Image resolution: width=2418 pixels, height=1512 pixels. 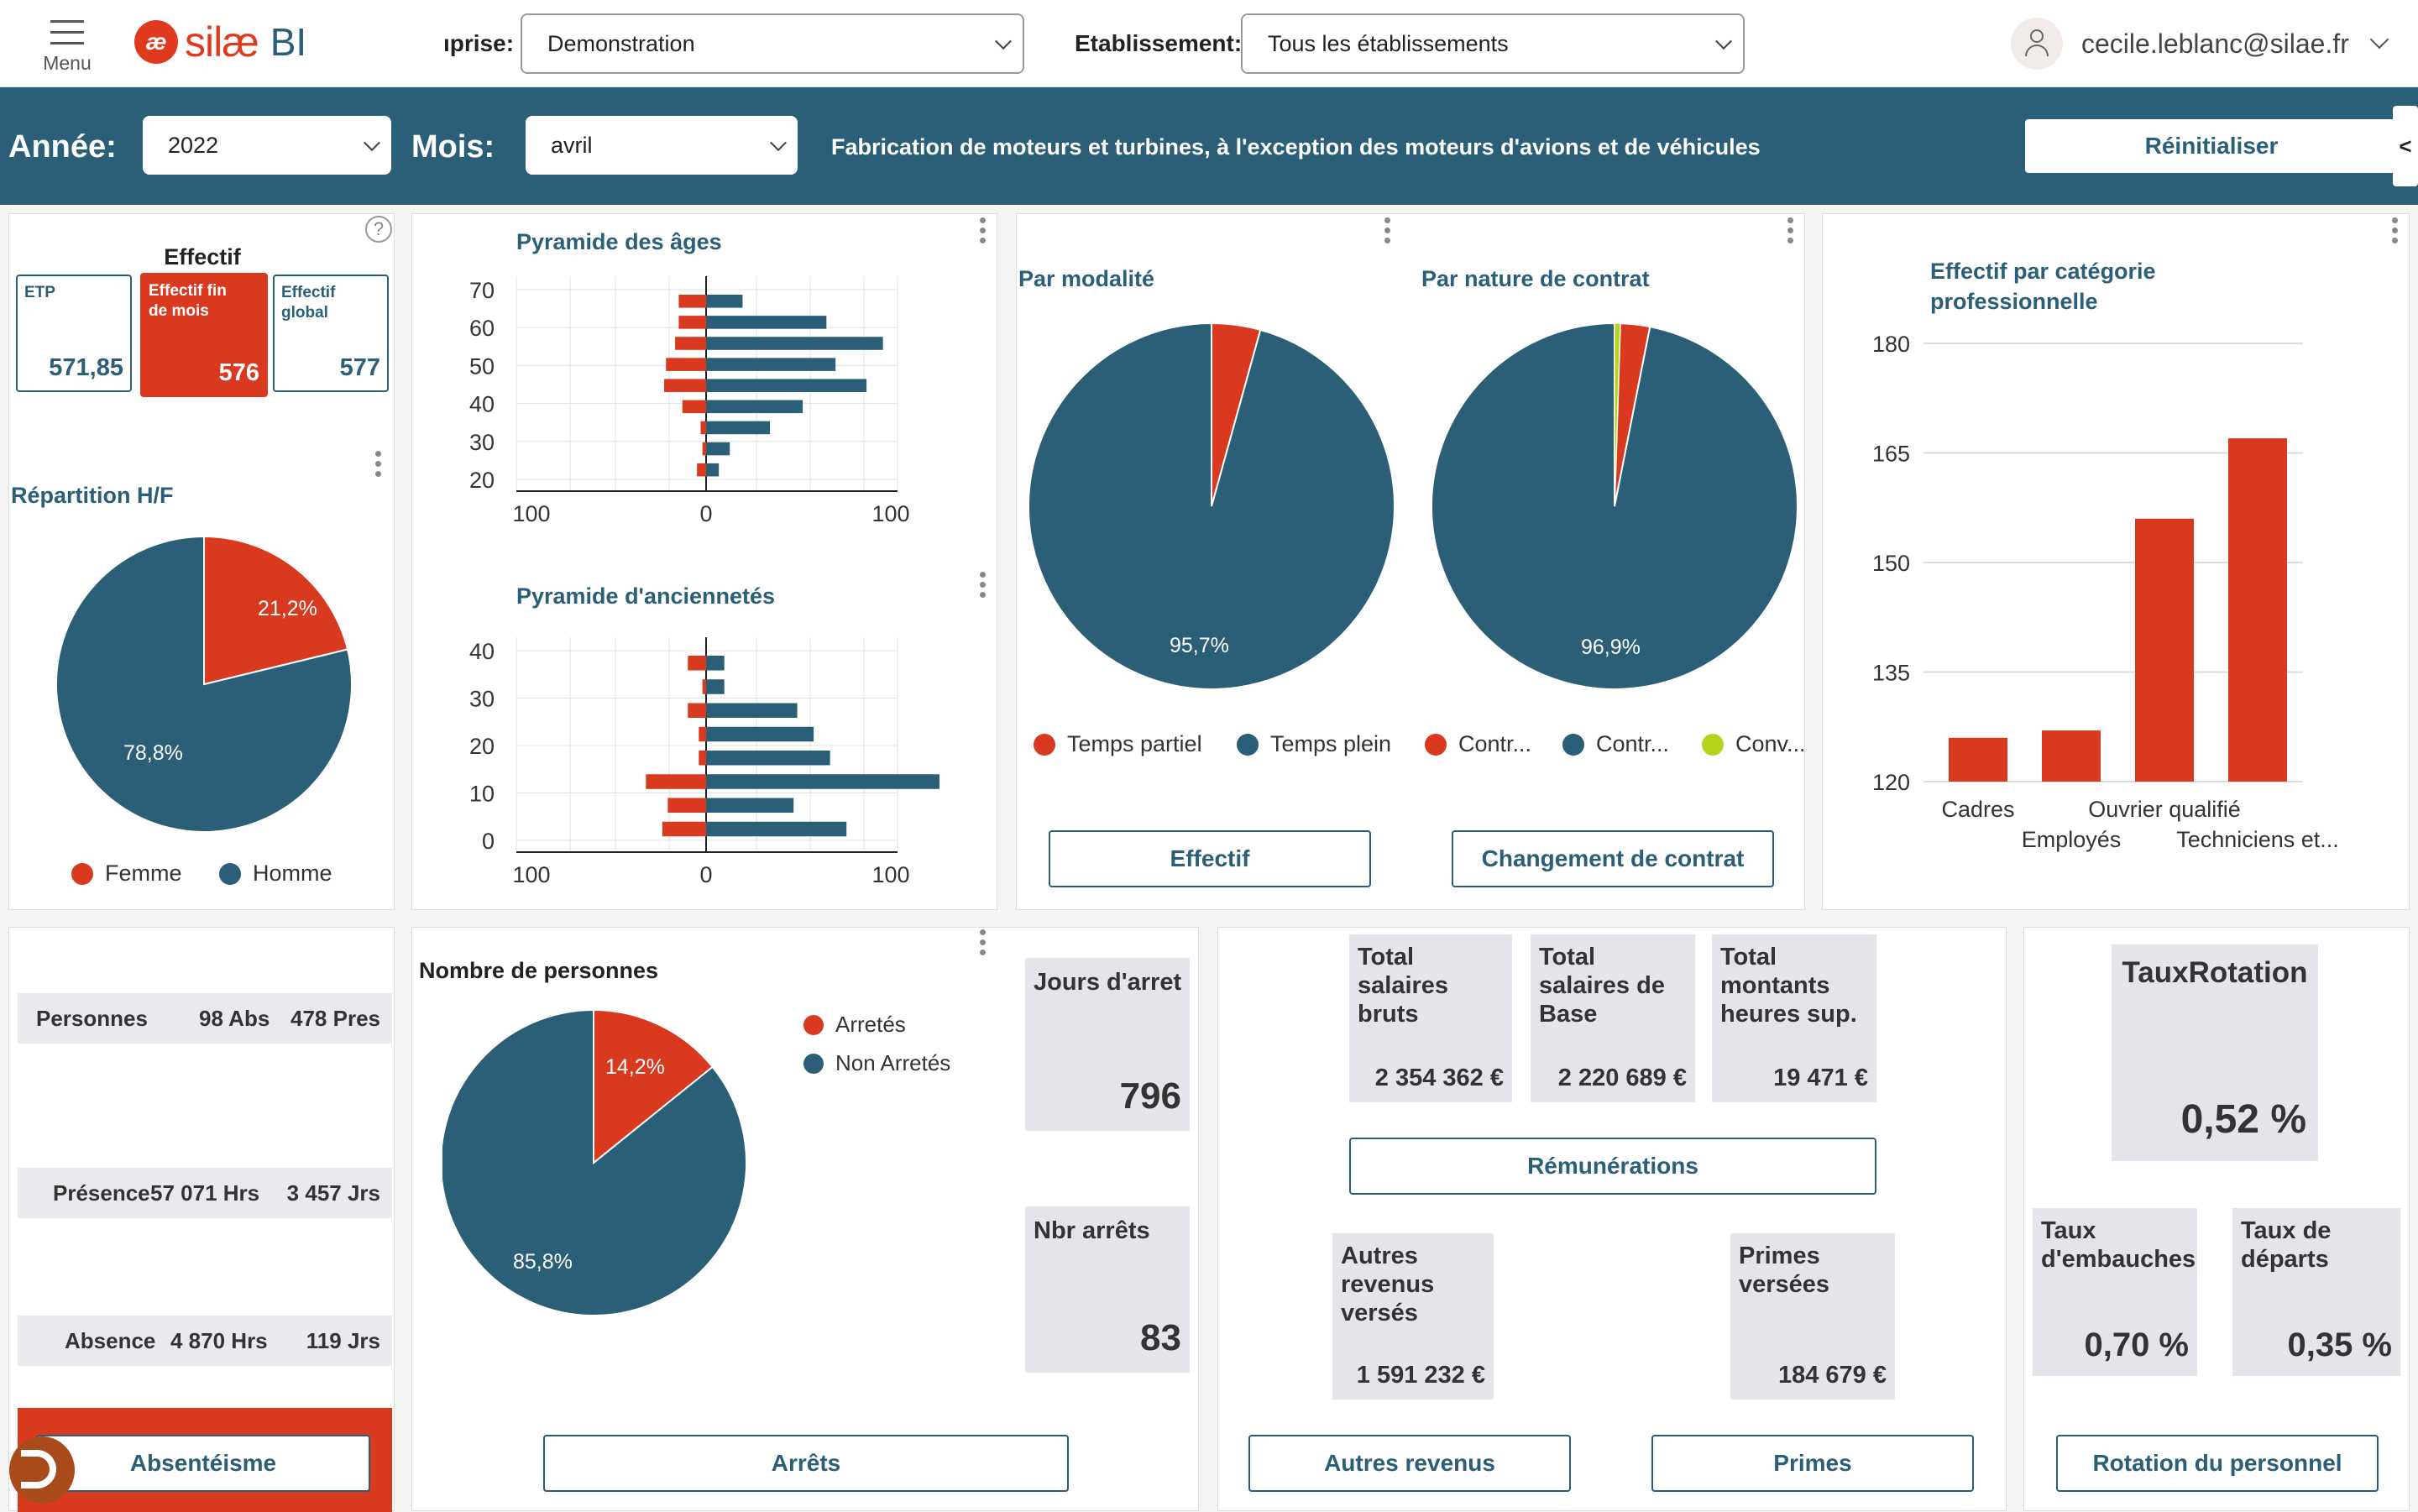 What do you see at coordinates (482, 699) in the screenshot?
I see `y-tick-label: 30` at bounding box center [482, 699].